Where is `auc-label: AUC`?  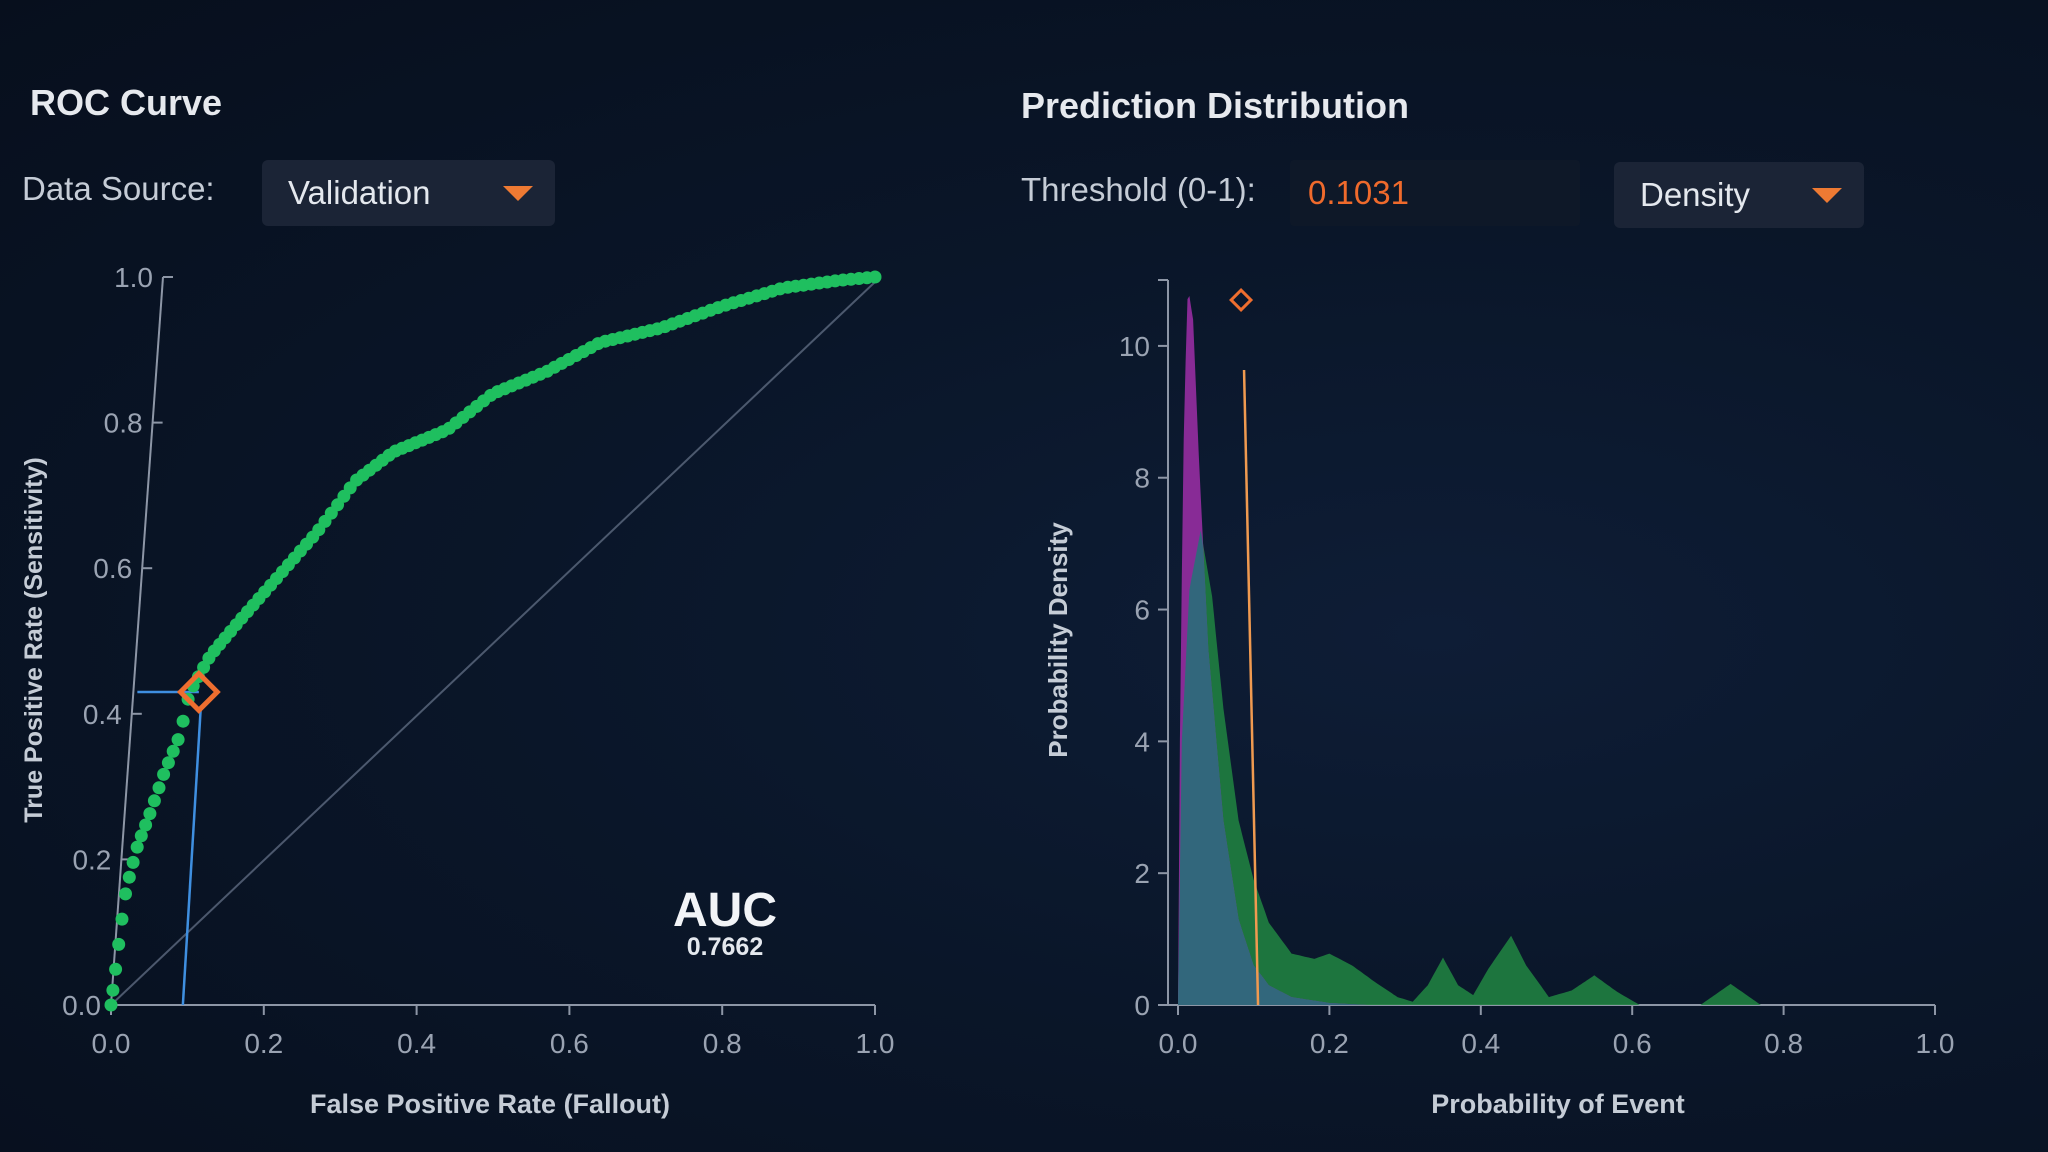 auc-label: AUC is located at coordinates (725, 910).